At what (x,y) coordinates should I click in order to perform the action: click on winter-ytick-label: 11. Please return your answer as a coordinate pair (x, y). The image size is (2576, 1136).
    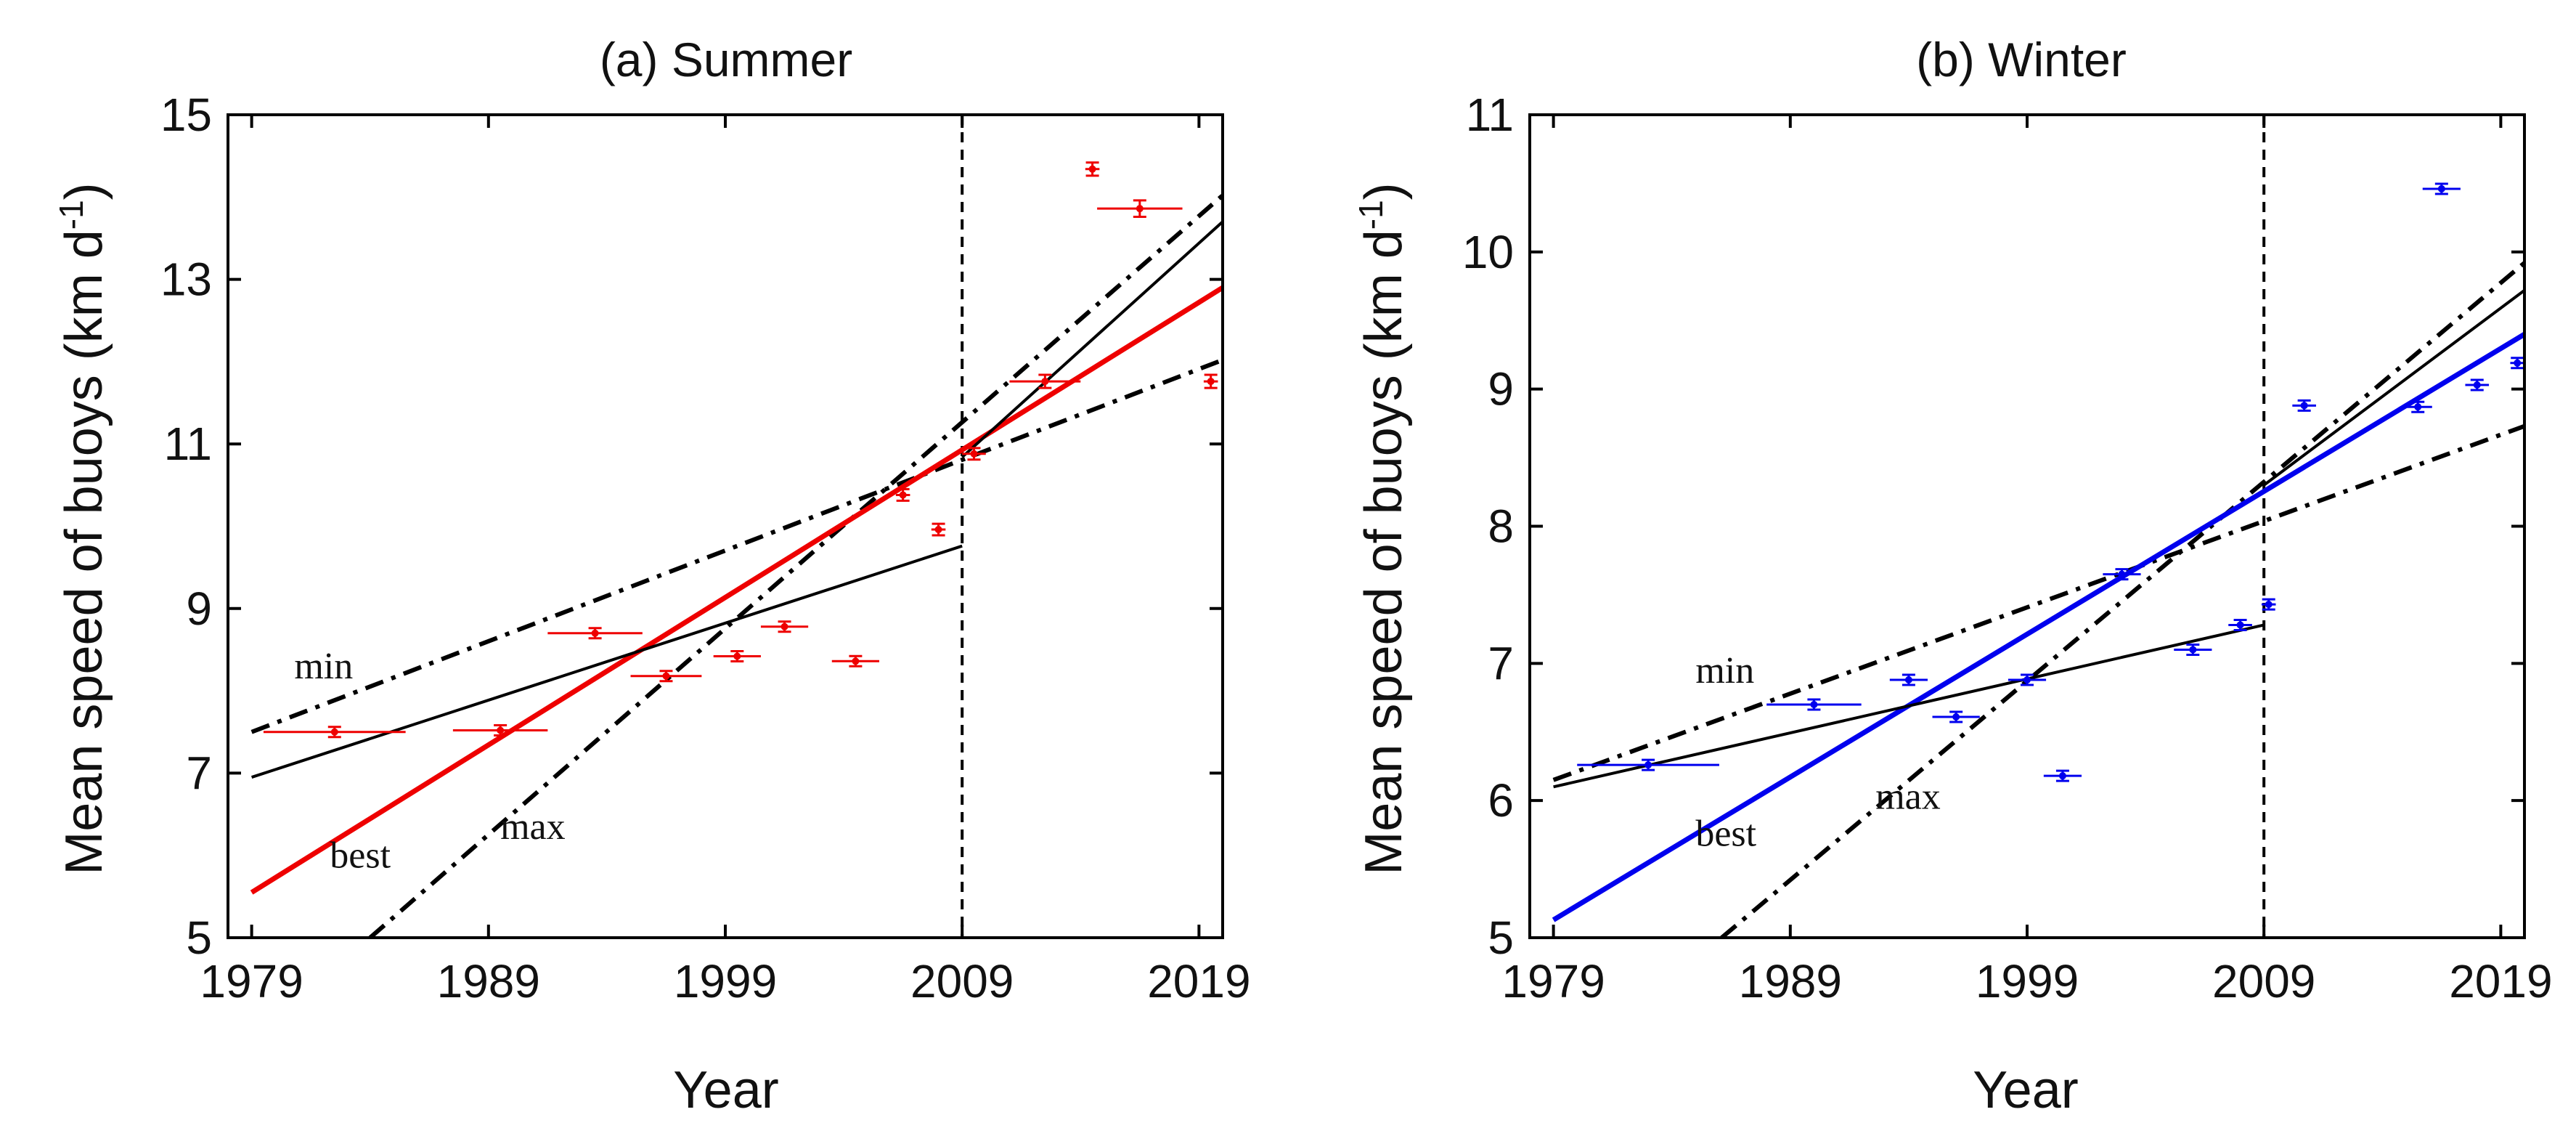
    Looking at the image, I should click on (1490, 115).